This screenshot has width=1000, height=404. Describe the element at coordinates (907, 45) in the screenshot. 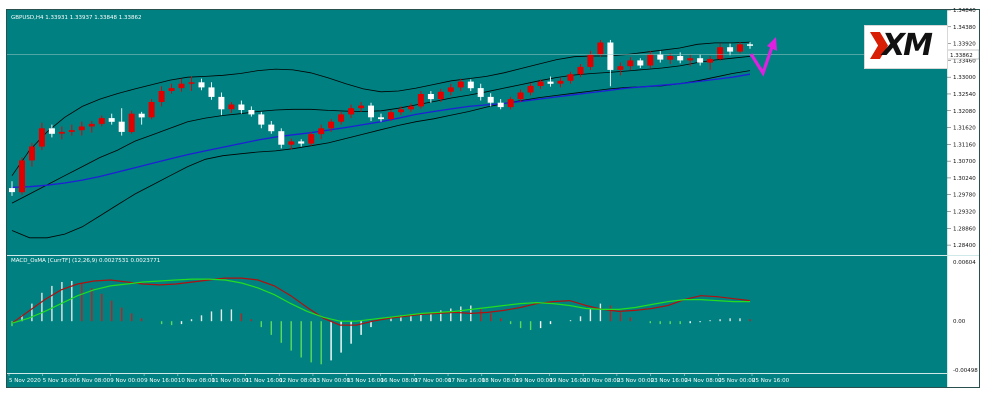

I see `xm-logo-text: XM` at that location.